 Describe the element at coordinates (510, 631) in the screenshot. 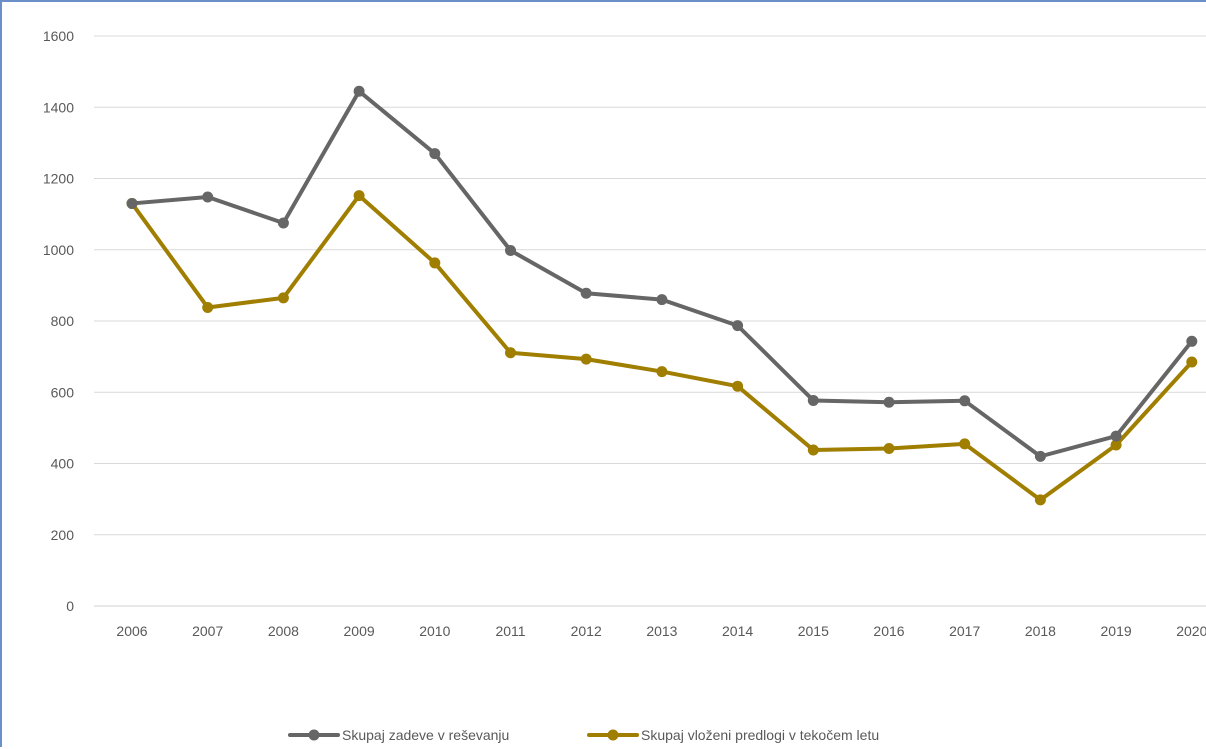

I see `x-tick-label: 2011` at that location.